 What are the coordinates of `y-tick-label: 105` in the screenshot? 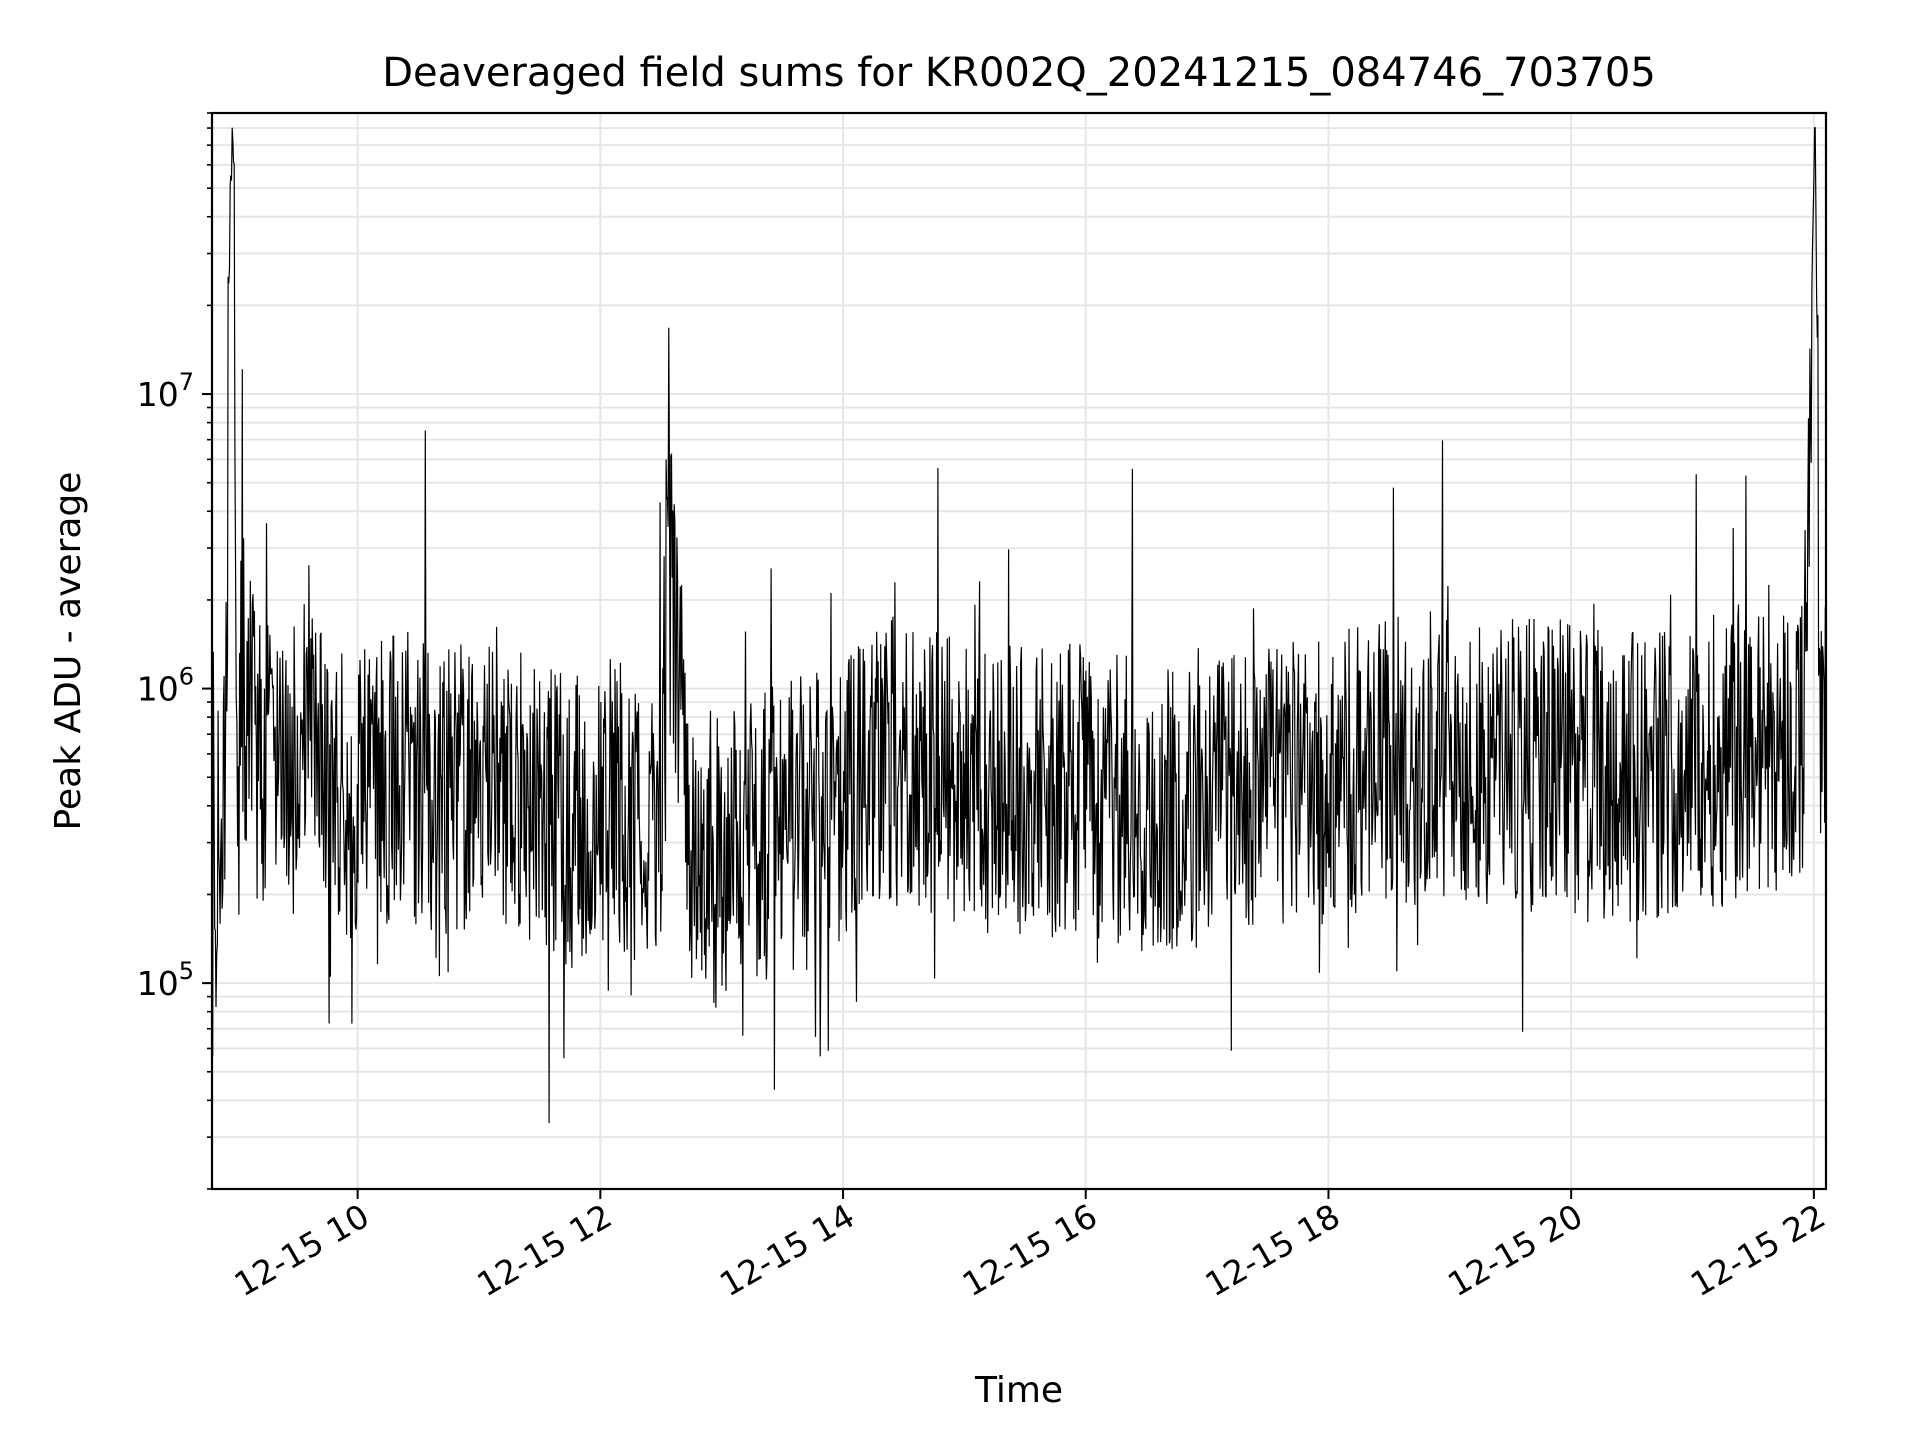 It's located at (165, 980).